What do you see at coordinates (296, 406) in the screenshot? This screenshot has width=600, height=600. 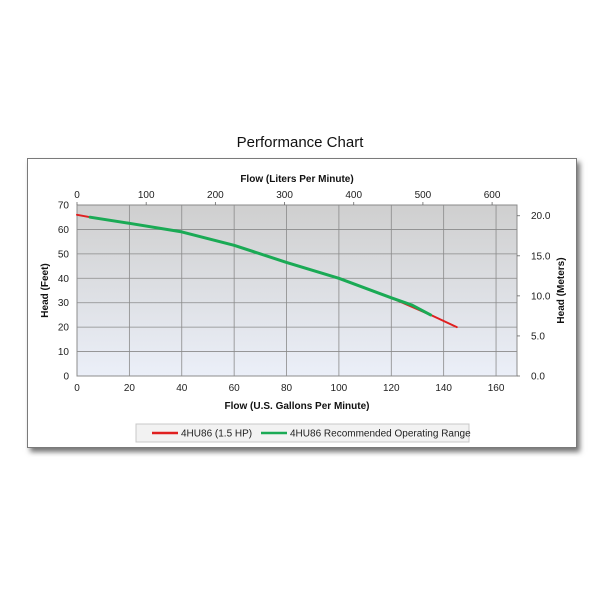 I see `bottom-axis-label: Flow (U.S. Gallons Per Minute)` at bounding box center [296, 406].